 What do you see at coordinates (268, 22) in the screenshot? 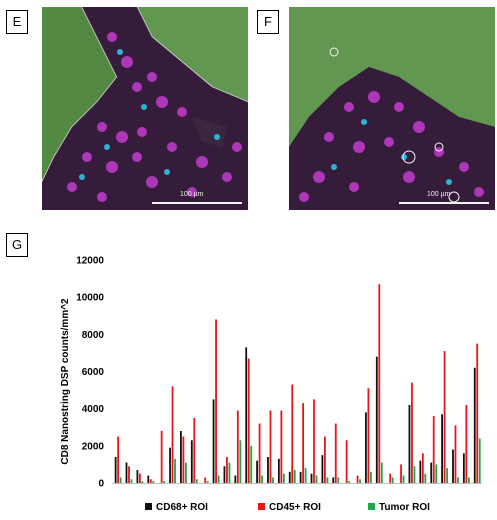
I see `panel-label-f: F` at bounding box center [268, 22].